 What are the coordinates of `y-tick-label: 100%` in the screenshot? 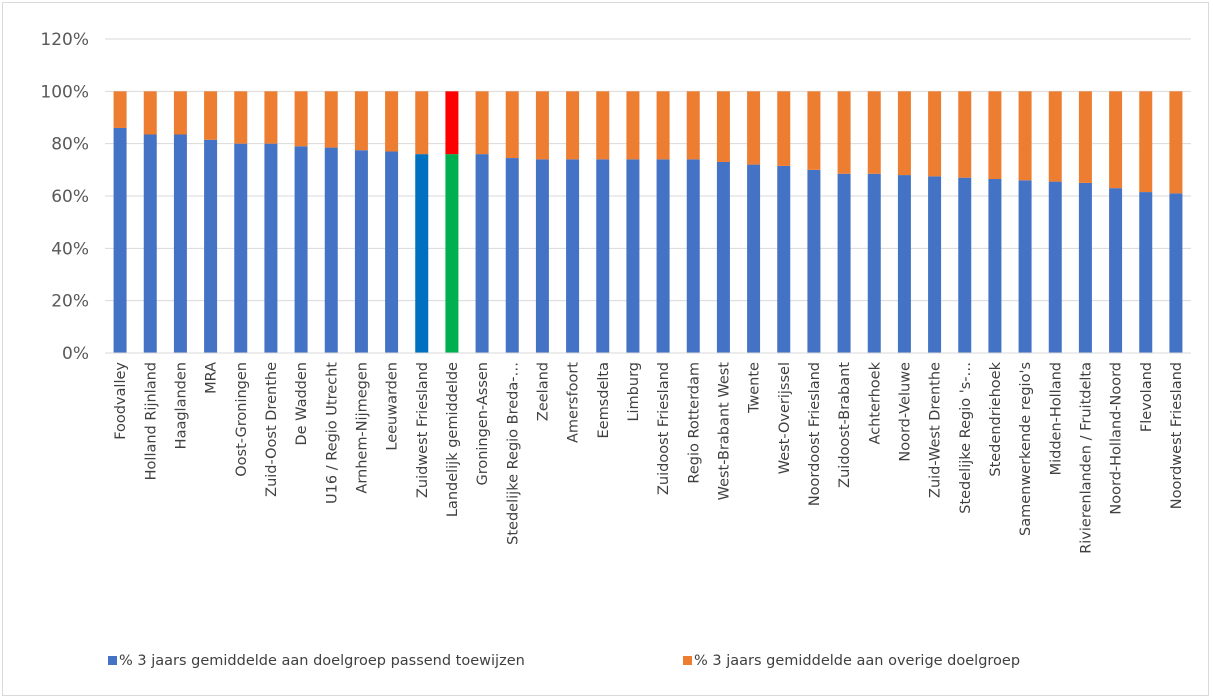 It's located at (64, 92).